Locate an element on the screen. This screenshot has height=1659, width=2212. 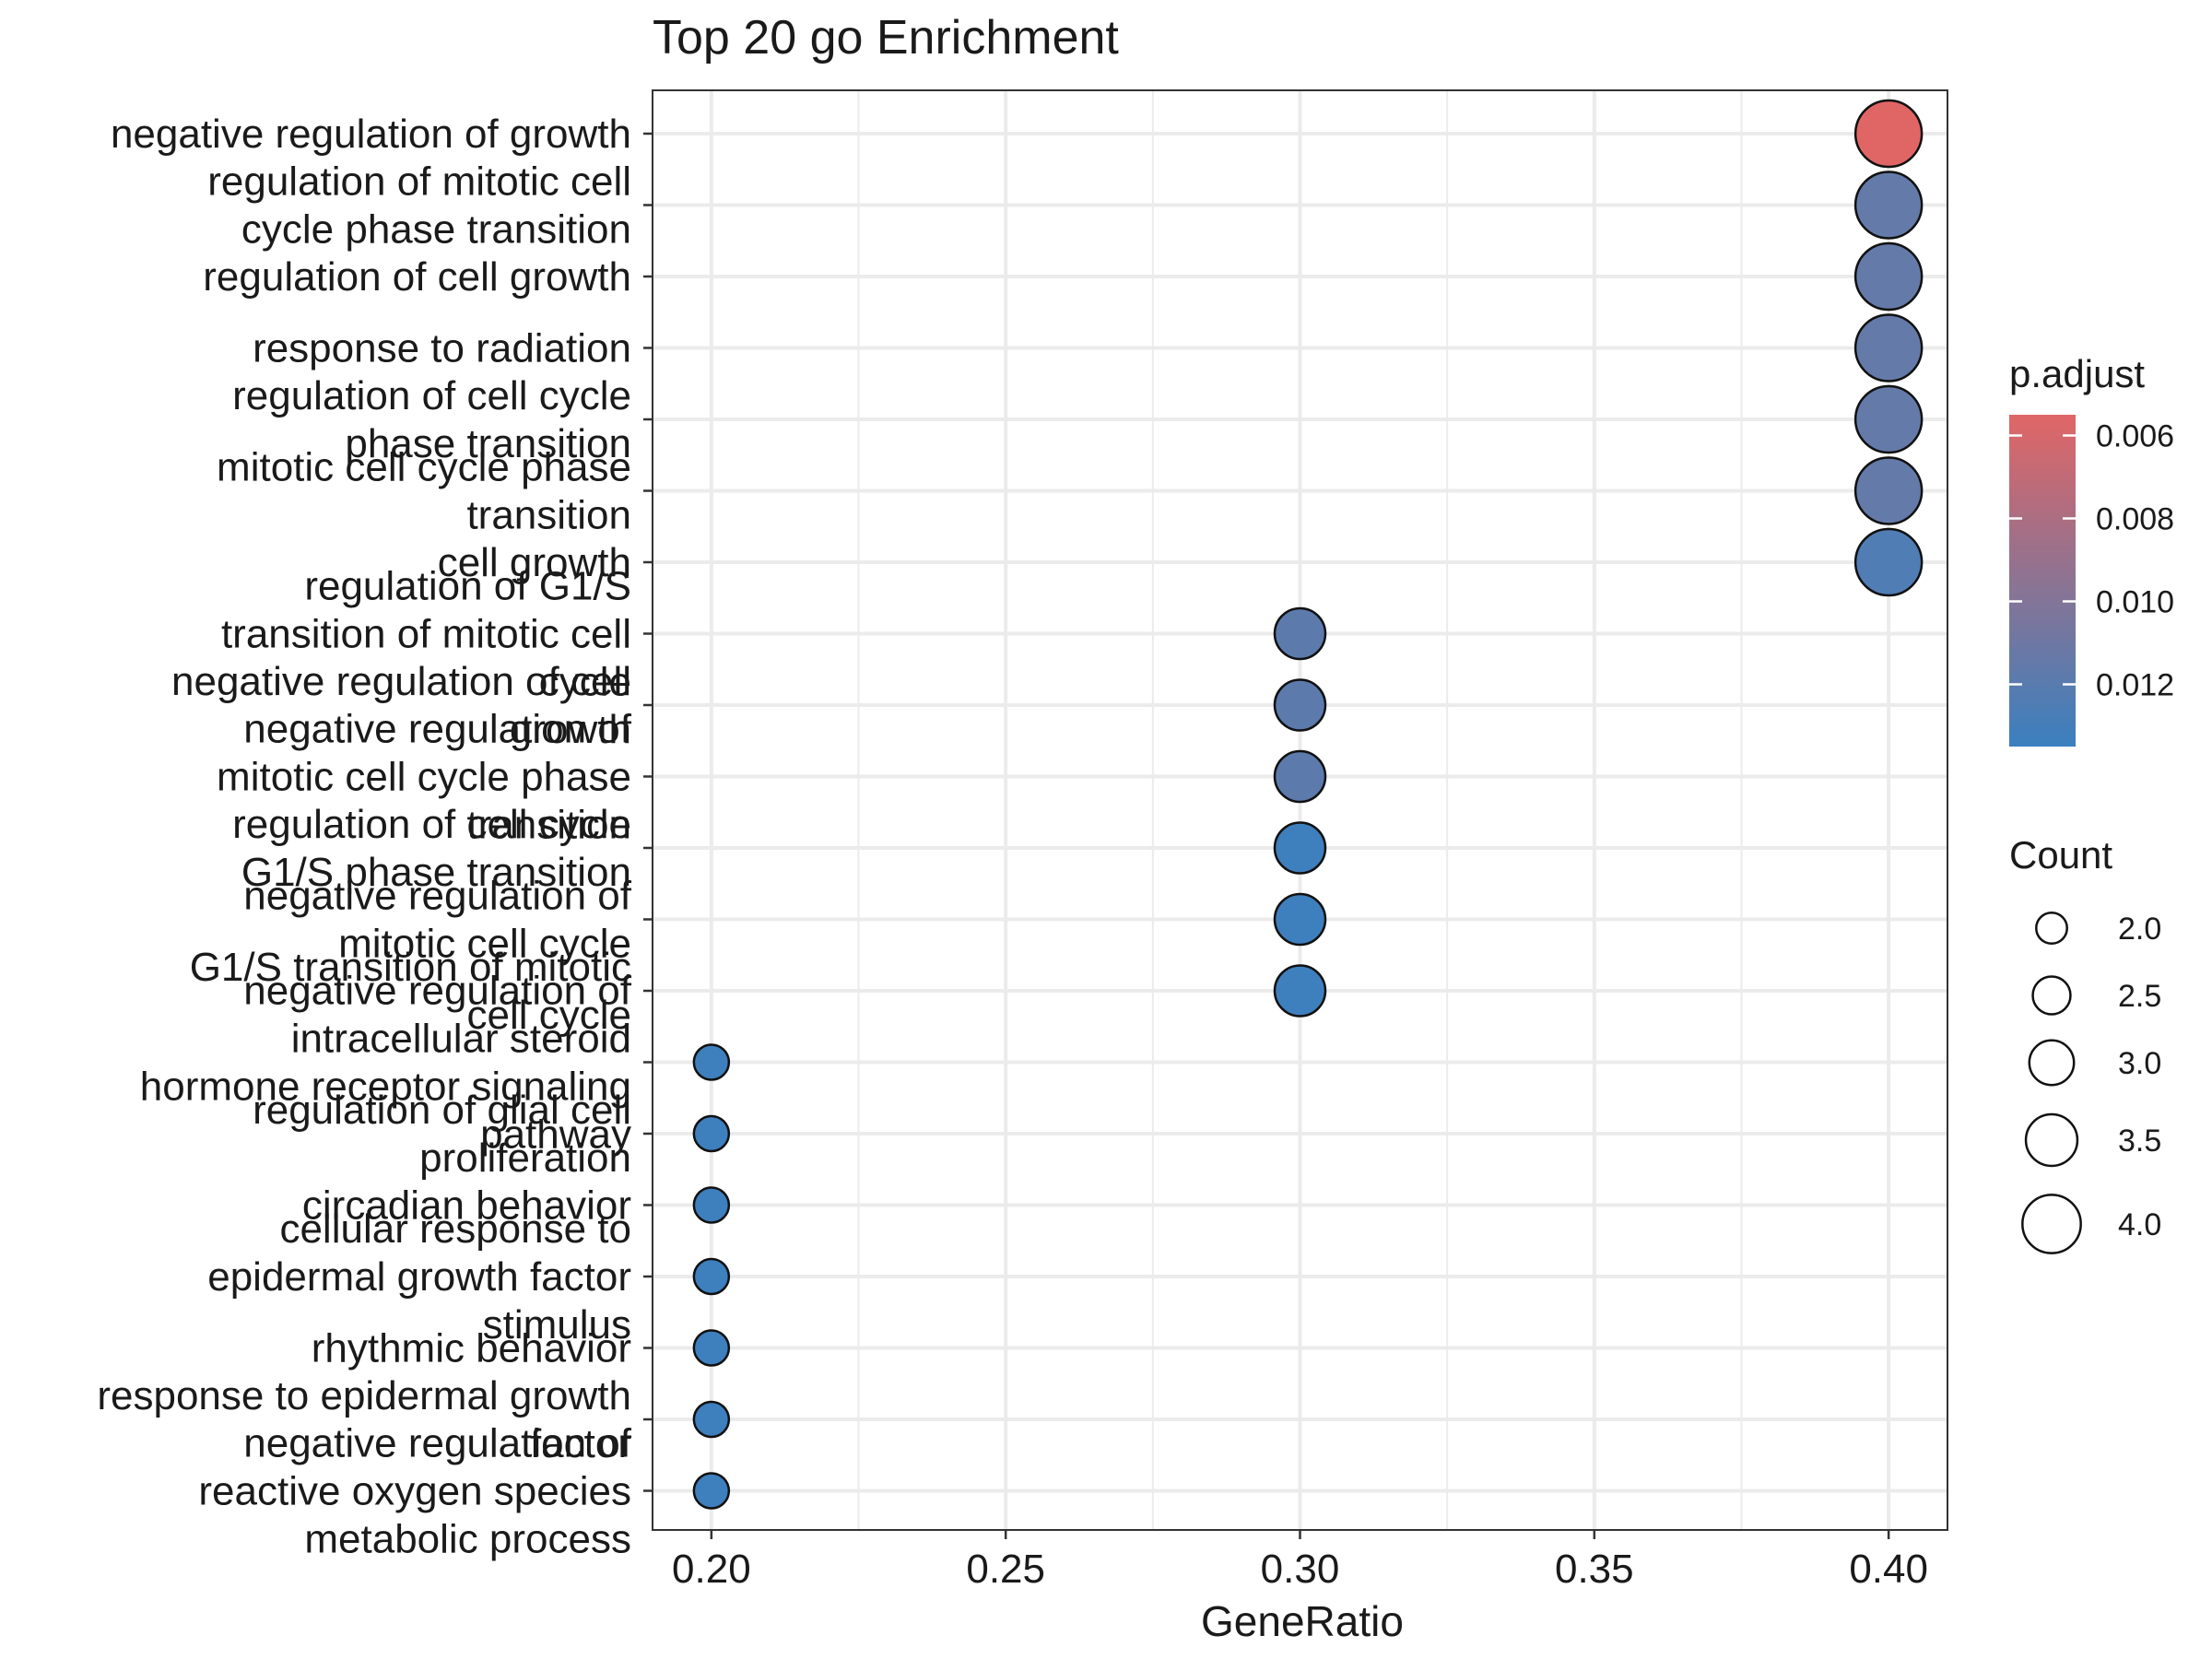
p-adjust-legend: p.adjust 0.006 0.008 0.010 0.012 is located at coordinates (2091, 549).